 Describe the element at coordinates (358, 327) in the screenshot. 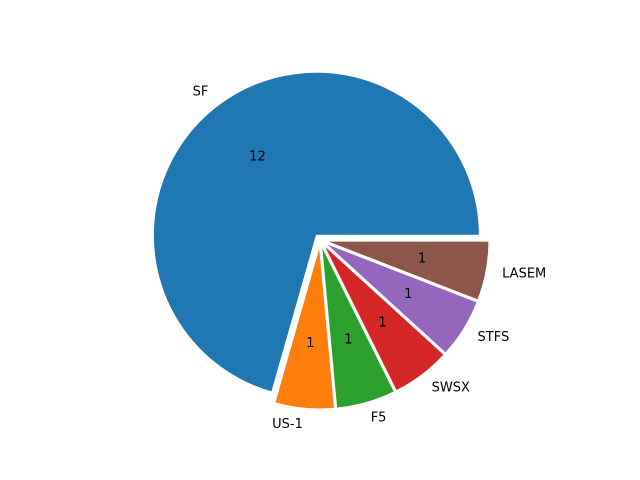

I see `pie-slice-f5` at that location.